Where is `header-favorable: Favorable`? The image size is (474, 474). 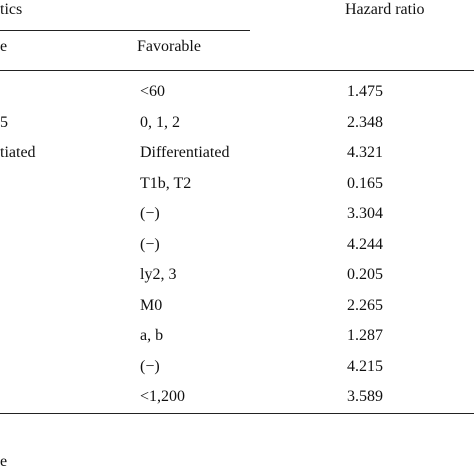 header-favorable: Favorable is located at coordinates (169, 46).